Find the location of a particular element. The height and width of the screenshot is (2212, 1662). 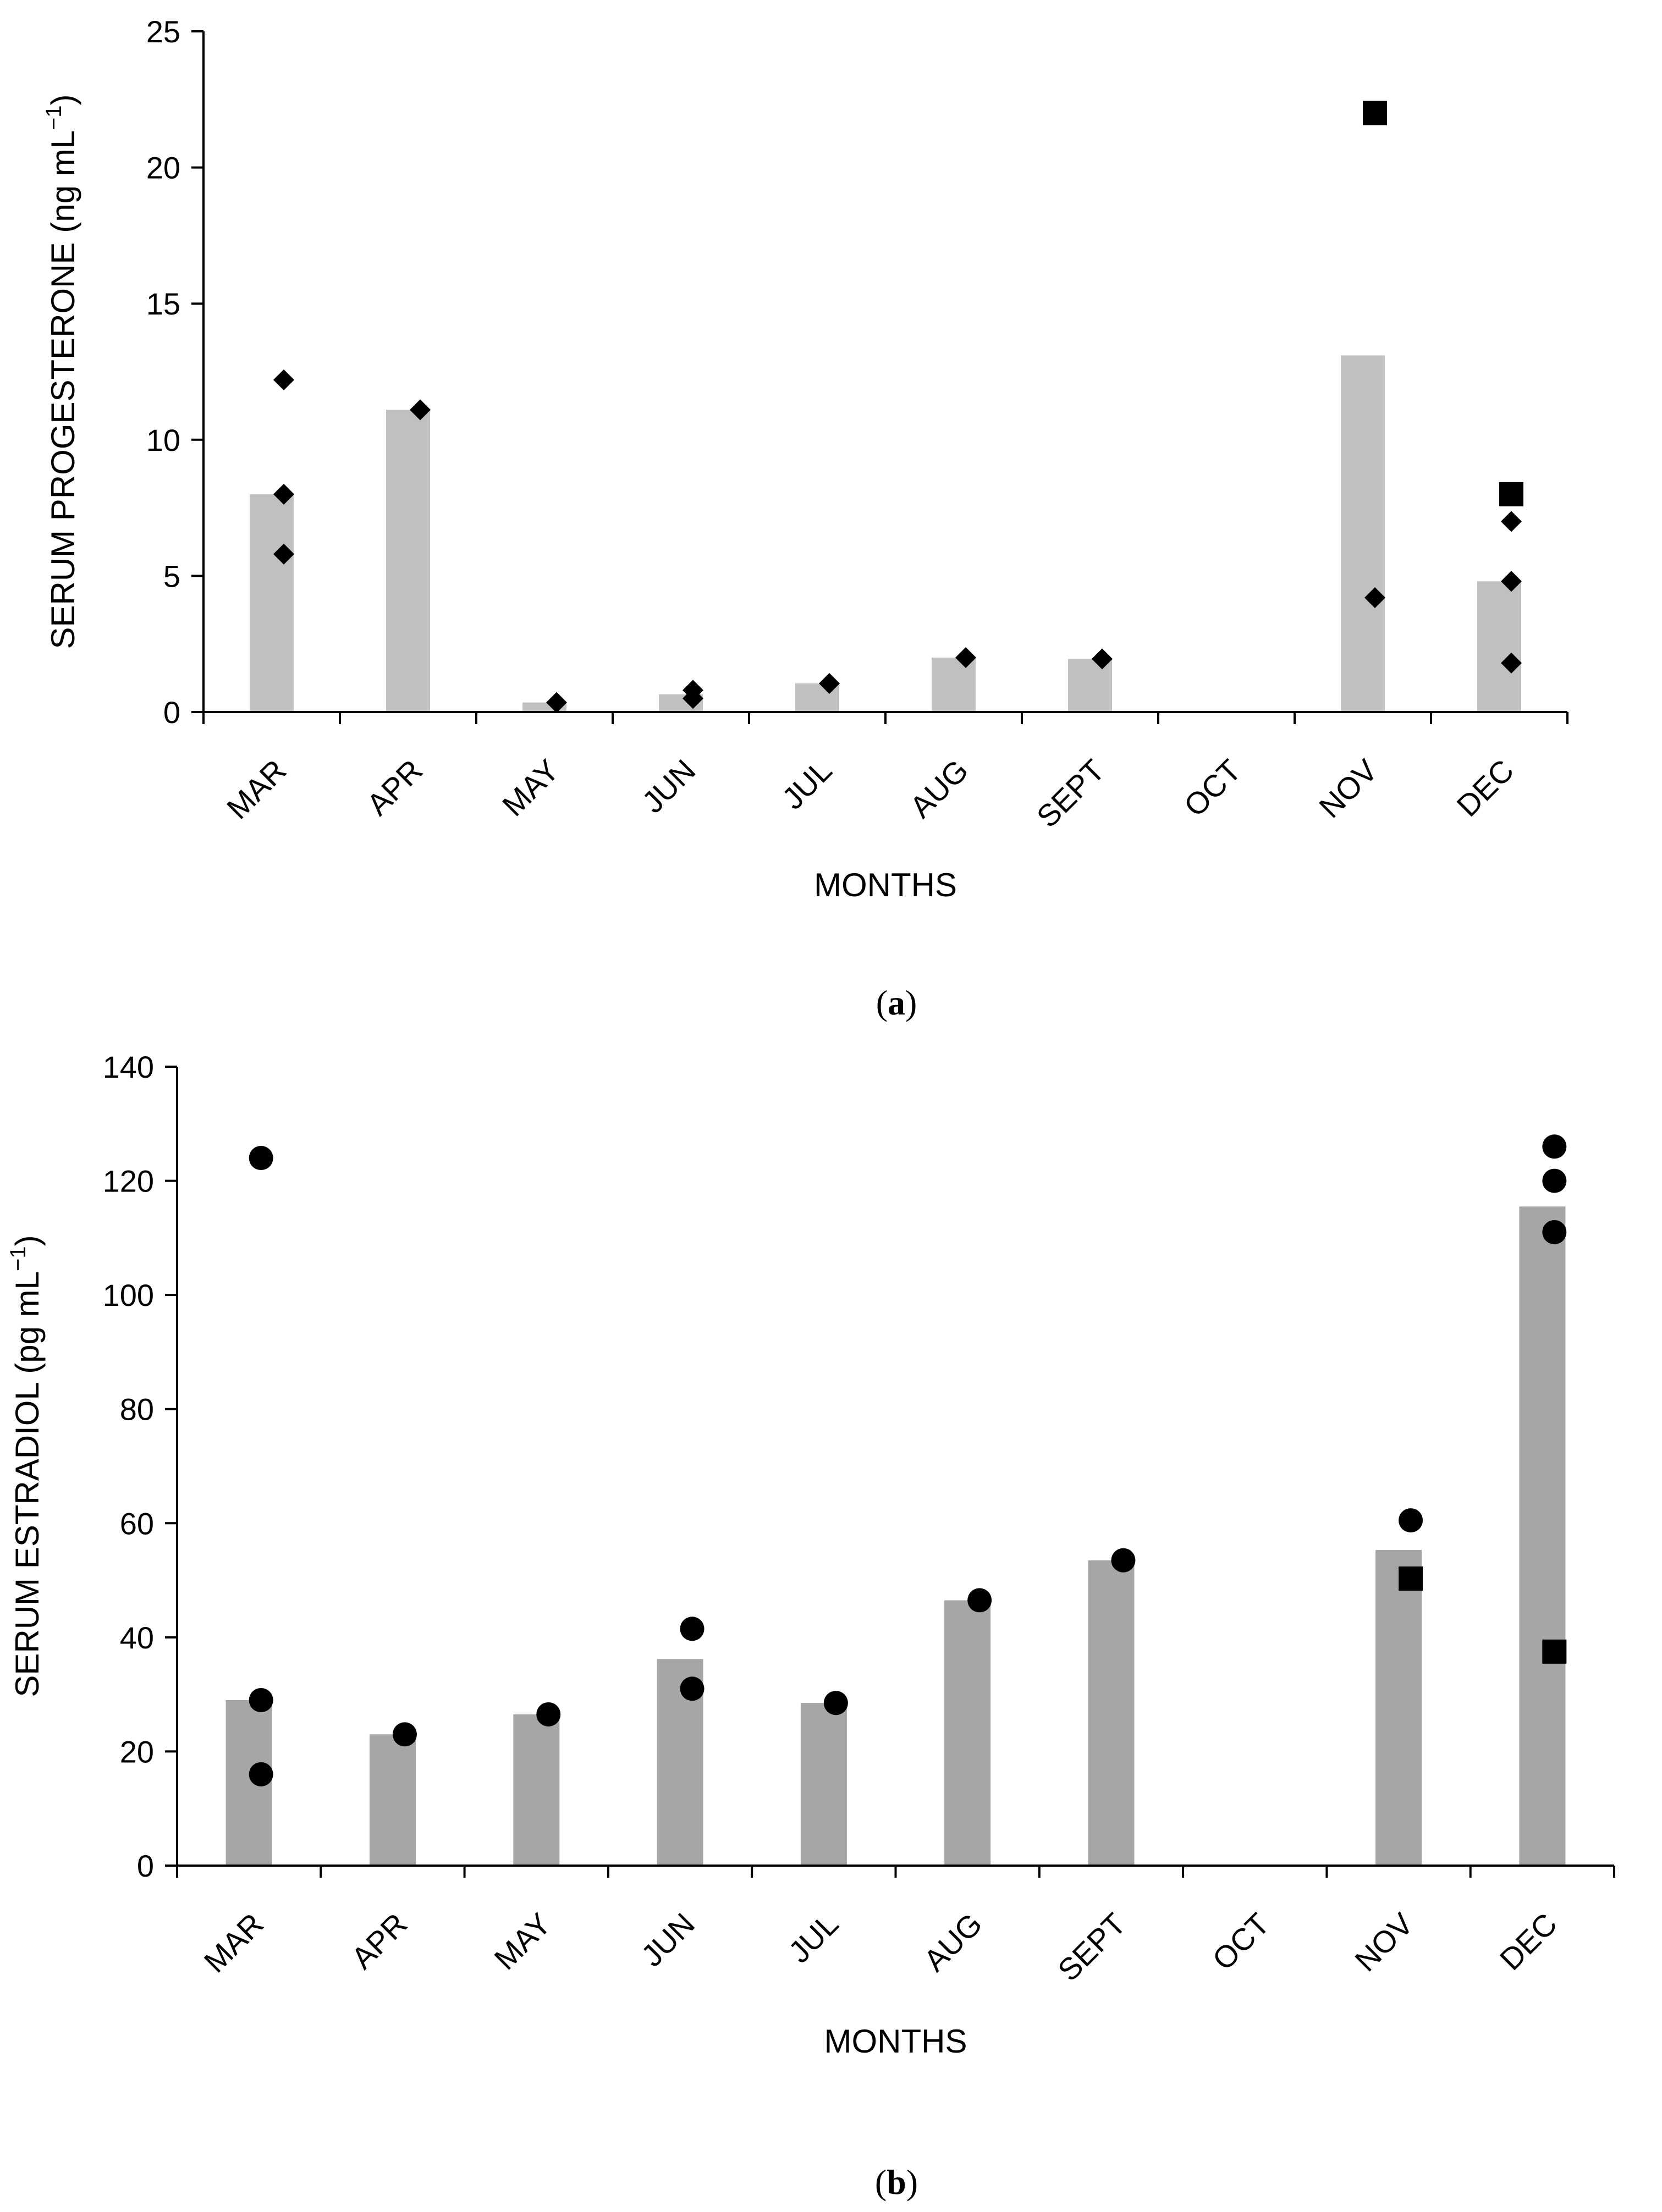

y-tick-label: 80 is located at coordinates (137, 1409).